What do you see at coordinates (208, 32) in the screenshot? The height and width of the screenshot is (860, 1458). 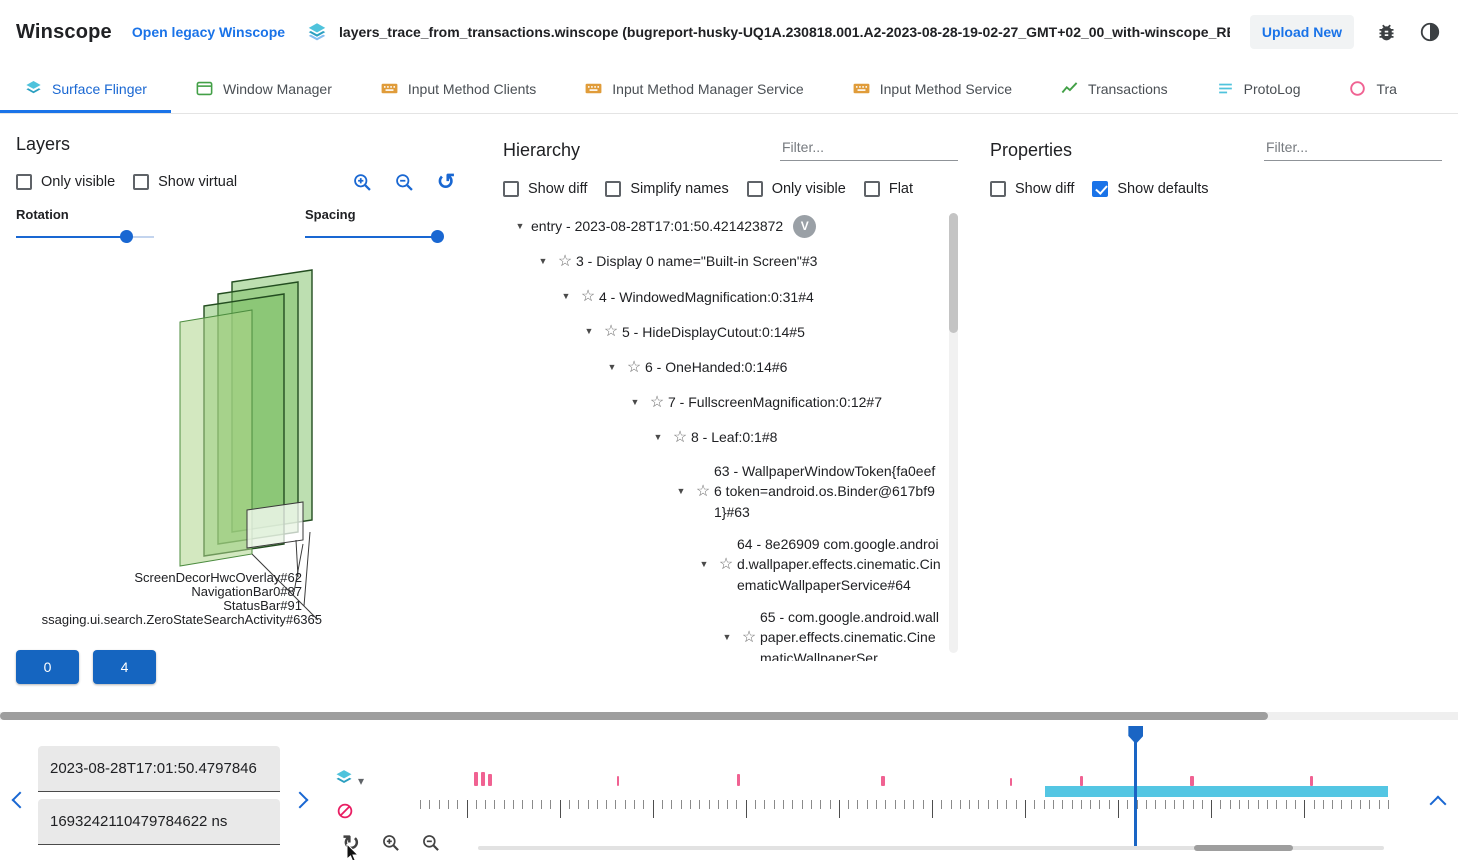 I see `open-legacy-link: Open legacy Winscope` at bounding box center [208, 32].